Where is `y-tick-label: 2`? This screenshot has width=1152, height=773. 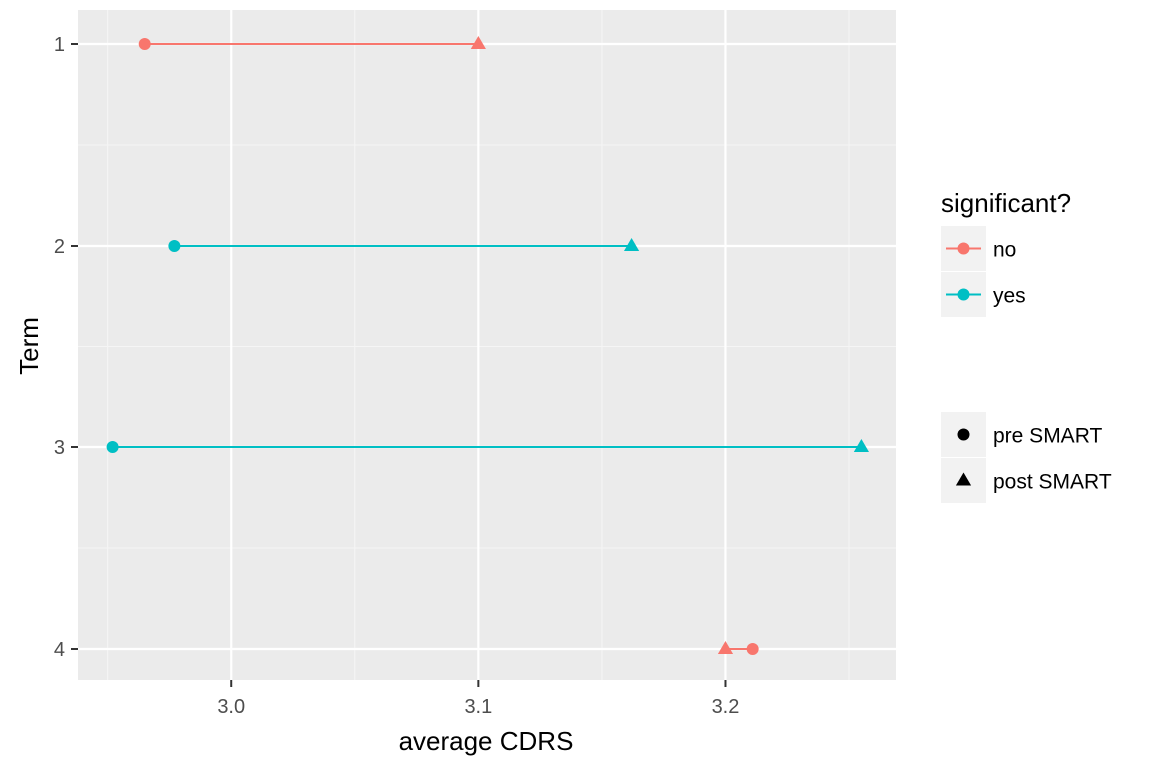 y-tick-label: 2 is located at coordinates (59, 247).